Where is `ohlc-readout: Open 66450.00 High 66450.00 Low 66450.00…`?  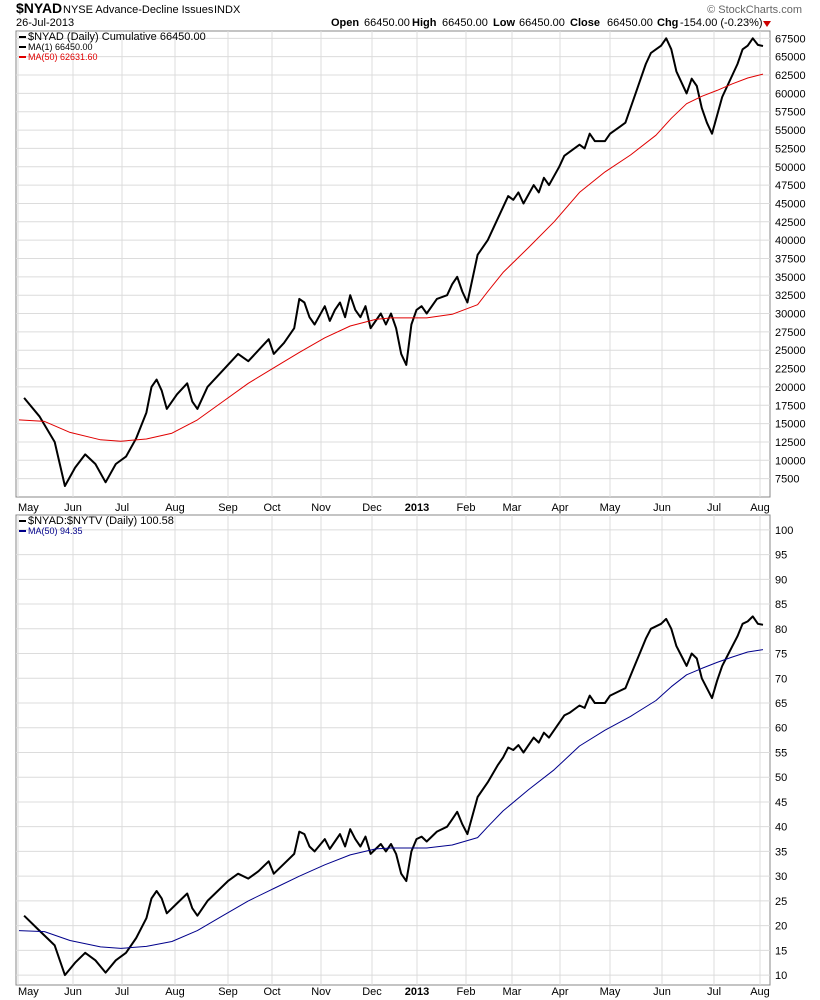
ohlc-readout: Open 66450.00 High 66450.00 Low 66450.00… is located at coordinates (551, 23).